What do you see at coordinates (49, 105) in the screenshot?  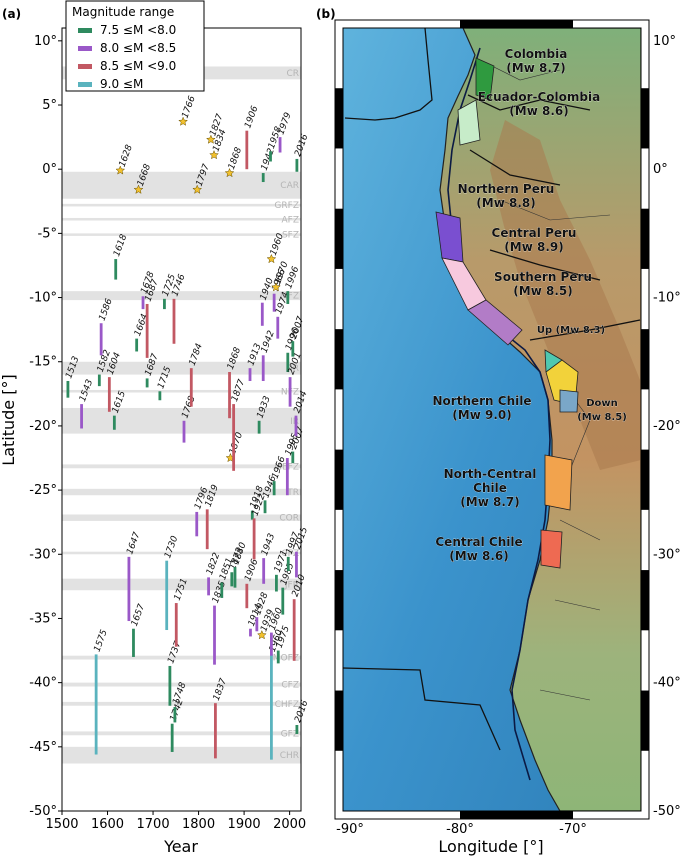 I see `y-tick-label: 5°` at bounding box center [49, 105].